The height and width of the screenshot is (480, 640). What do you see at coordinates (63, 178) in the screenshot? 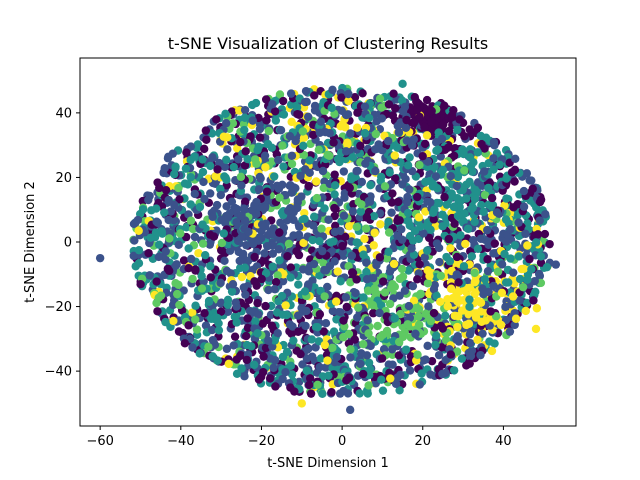
I see `y-tick-label: 20` at bounding box center [63, 178].